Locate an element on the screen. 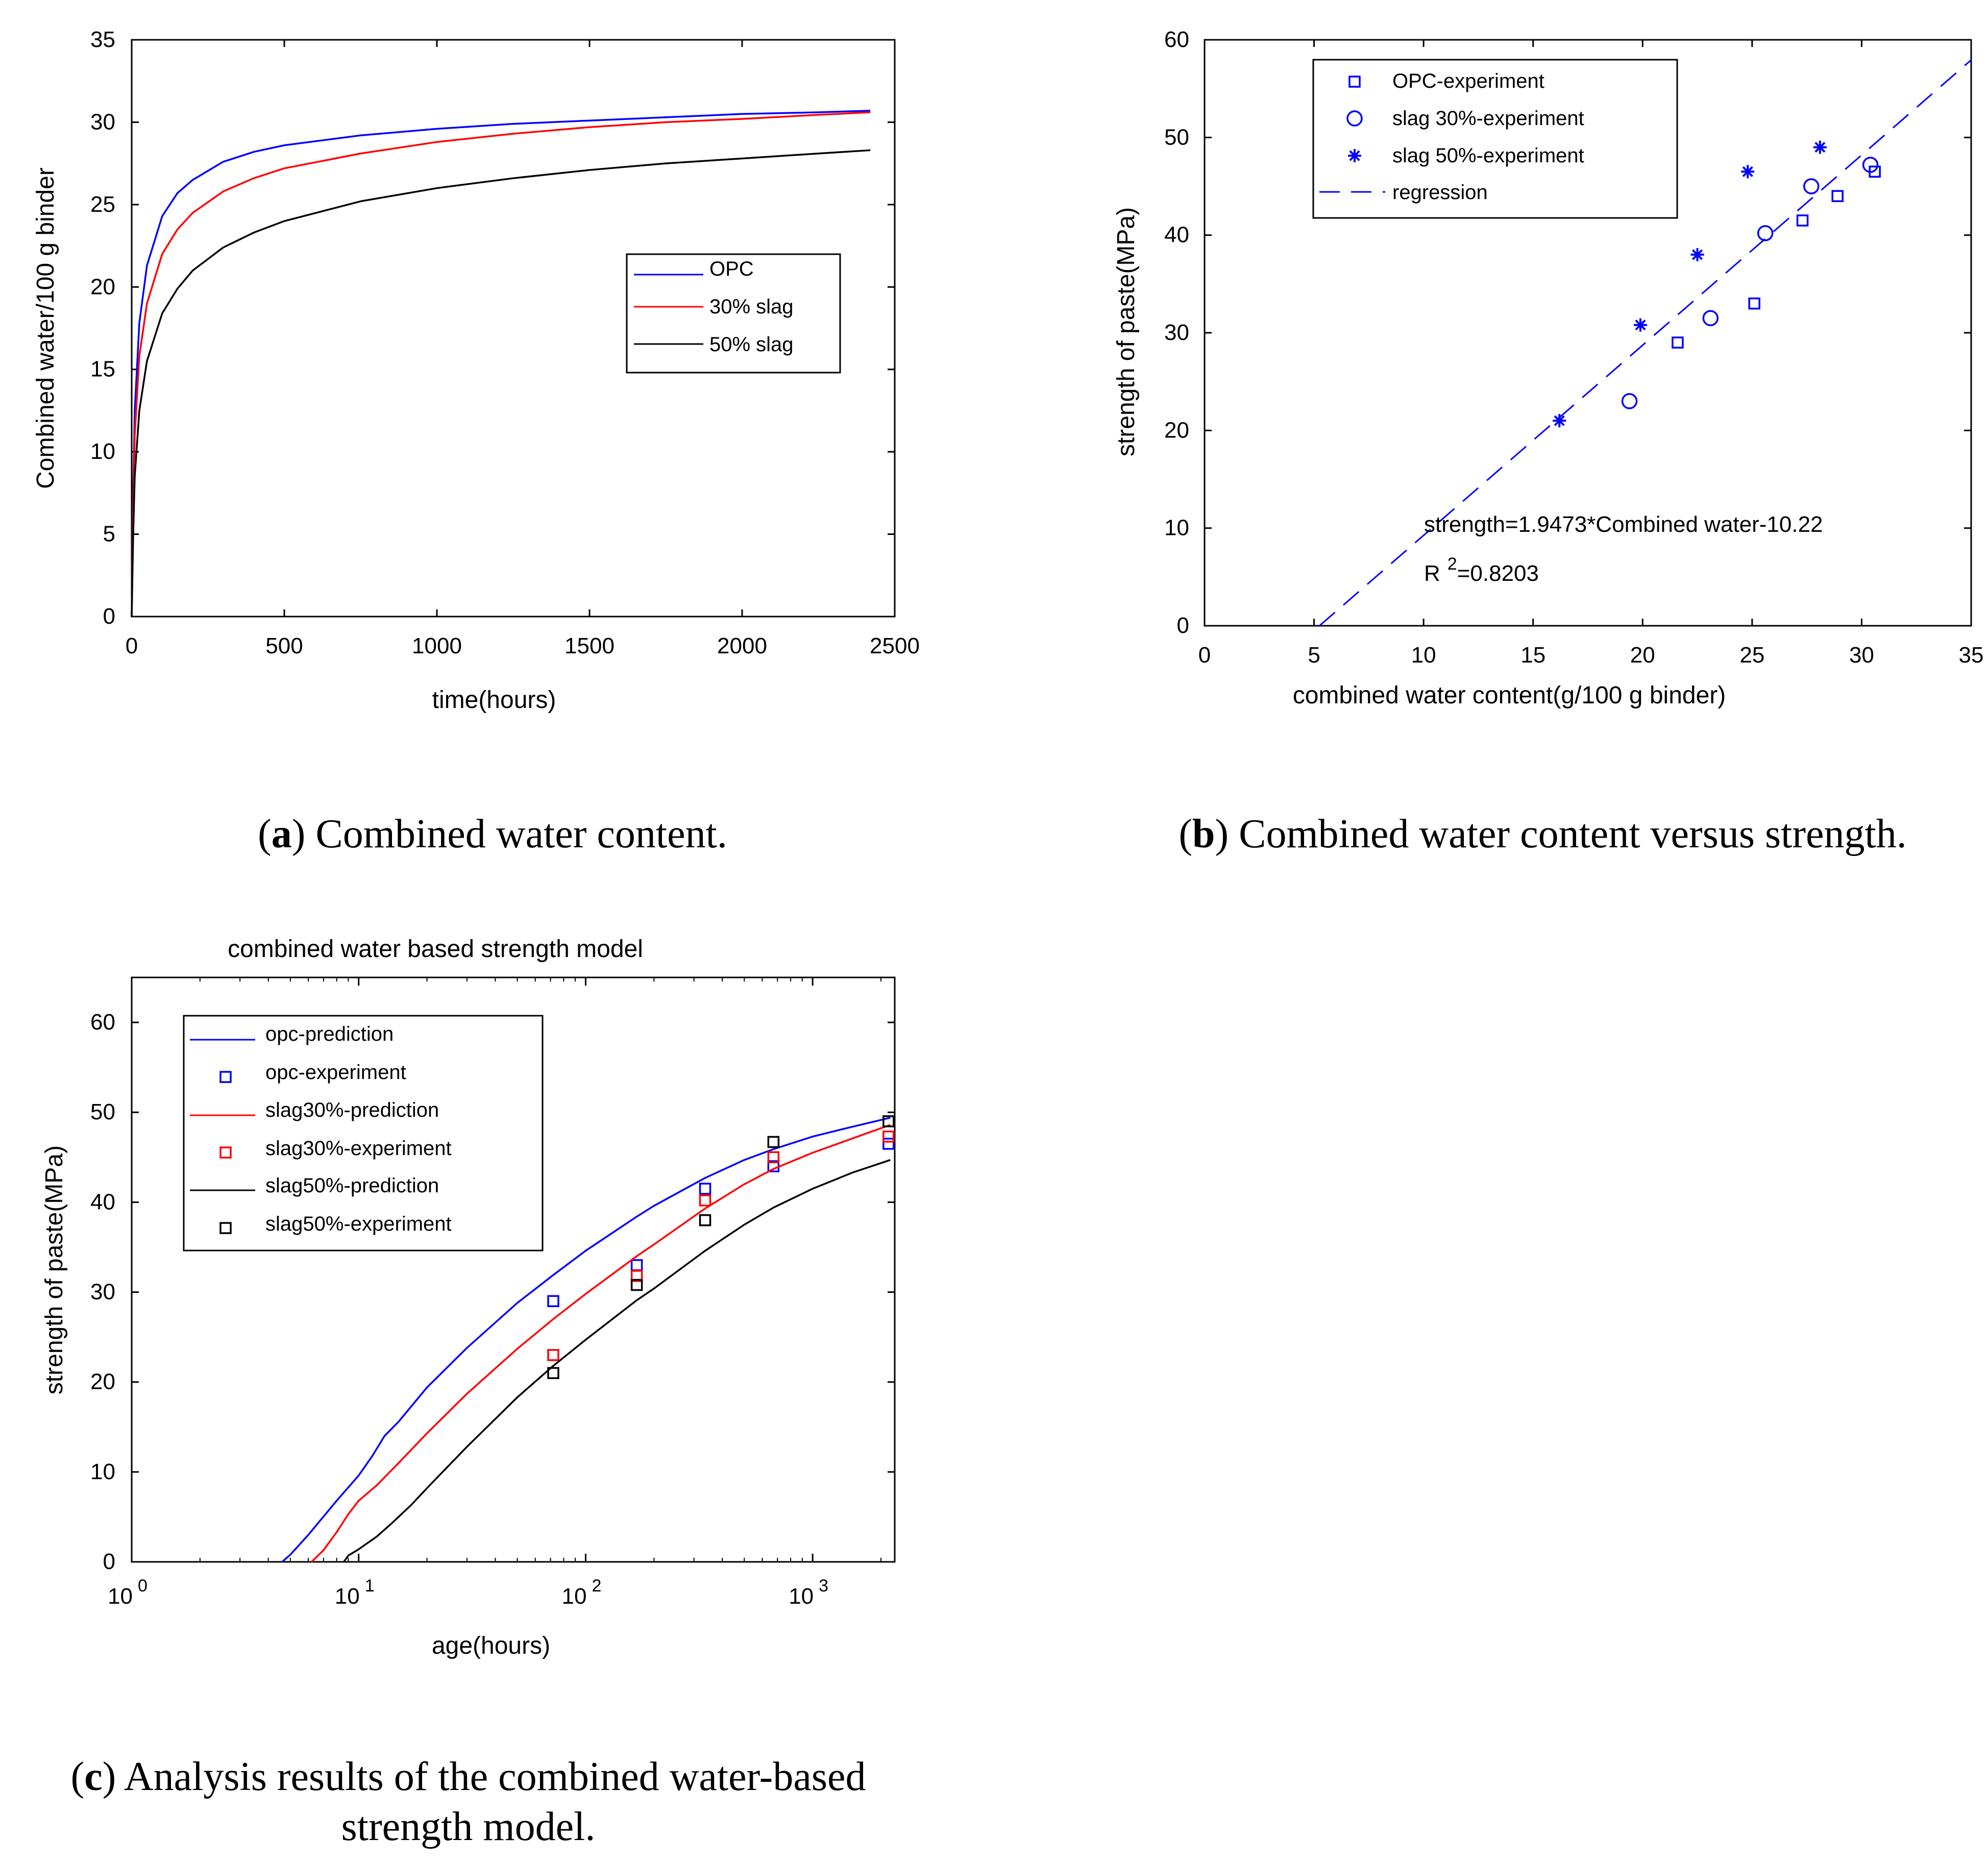 The width and height of the screenshot is (1988, 1863). series-line-30-slag is located at coordinates (501, 364).